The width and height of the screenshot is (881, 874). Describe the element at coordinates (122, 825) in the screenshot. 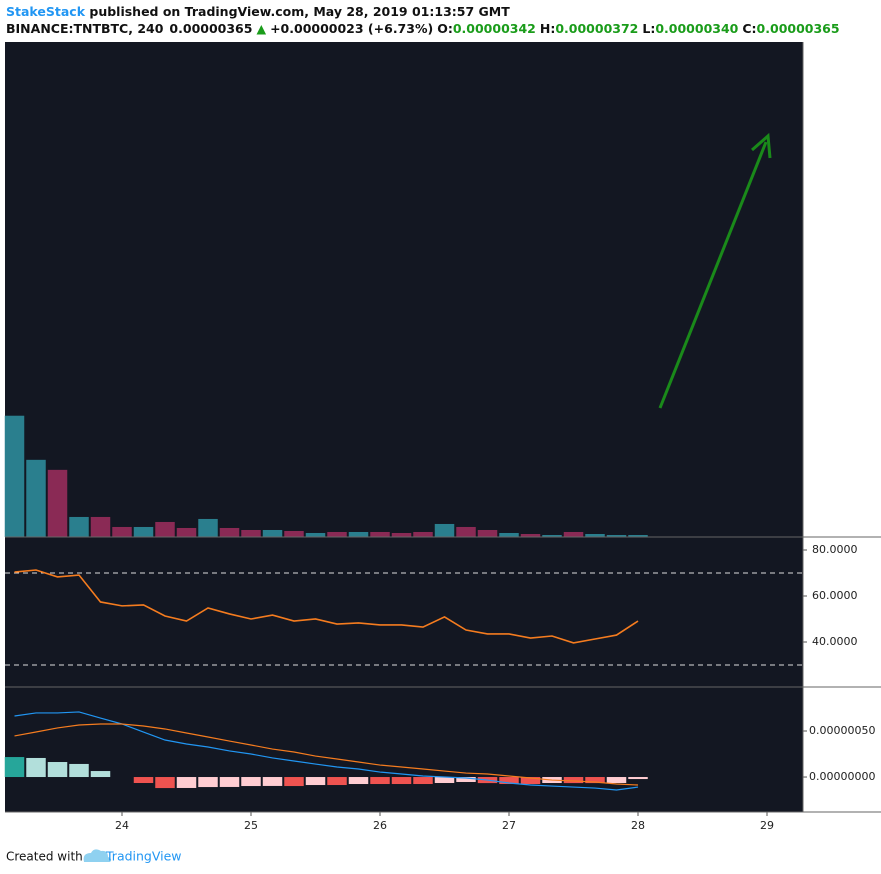

I see `x-tick-label: 24` at that location.